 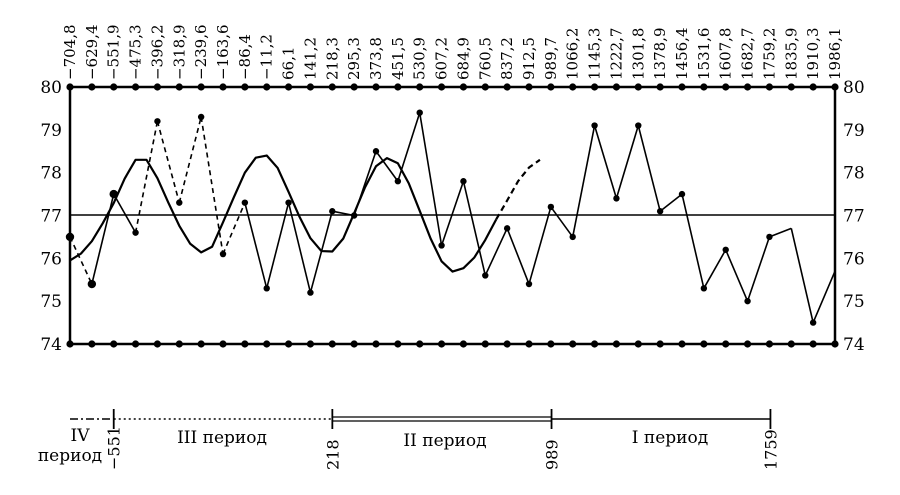 What do you see at coordinates (551, 58) in the screenshot?
I see `top-tick-label: 989,7` at bounding box center [551, 58].